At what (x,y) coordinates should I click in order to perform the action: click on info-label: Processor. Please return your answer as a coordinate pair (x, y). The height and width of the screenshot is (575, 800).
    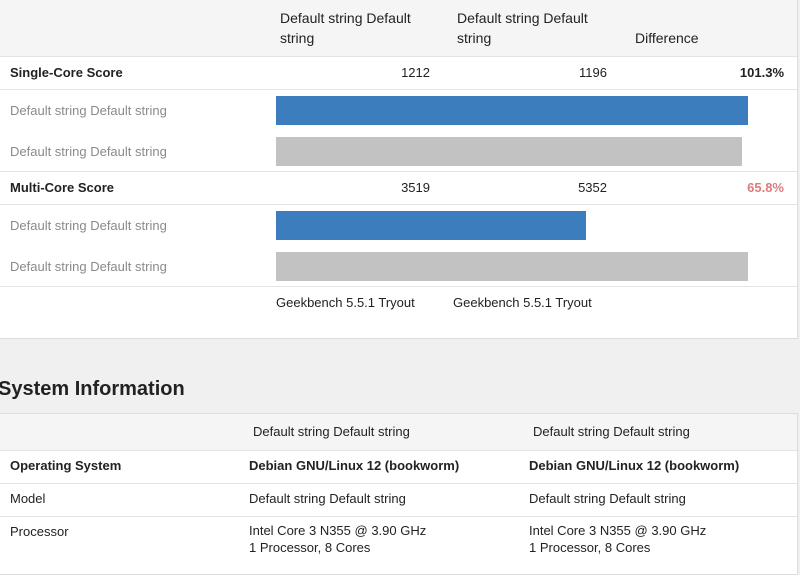
    Looking at the image, I should click on (39, 531).